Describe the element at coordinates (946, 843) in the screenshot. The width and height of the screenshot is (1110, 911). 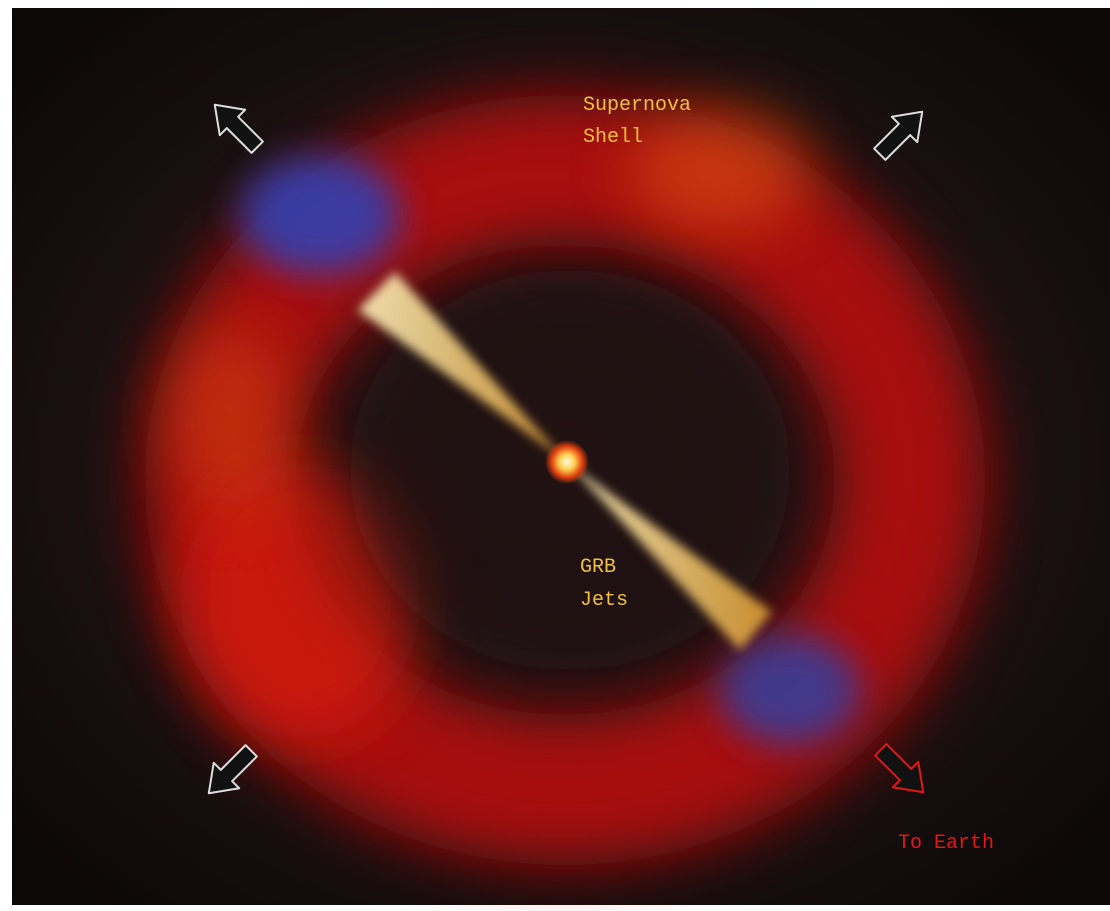
I see `label: To Earth` at that location.